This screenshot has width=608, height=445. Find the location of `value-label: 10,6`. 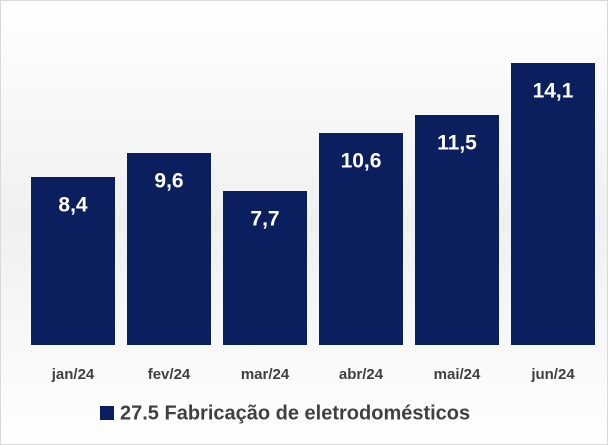

value-label: 10,6 is located at coordinates (361, 161).